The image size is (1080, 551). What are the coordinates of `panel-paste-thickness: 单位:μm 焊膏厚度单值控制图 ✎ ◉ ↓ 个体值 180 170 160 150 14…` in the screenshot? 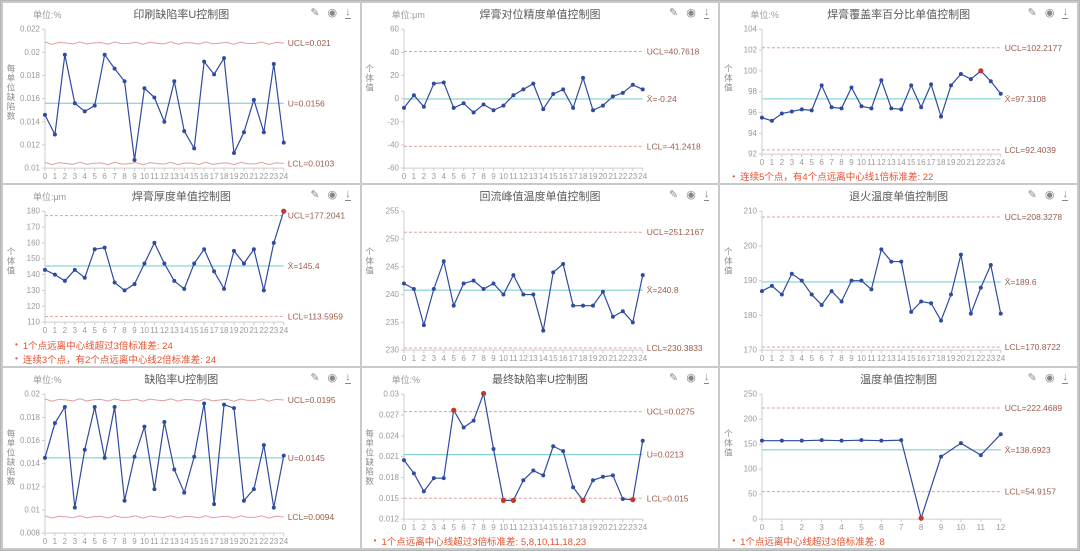 It's located at (181, 275).